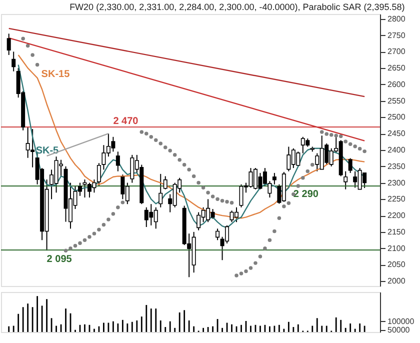 The image size is (420, 343). I want to click on y-tick-label: 2500, so click(397, 117).